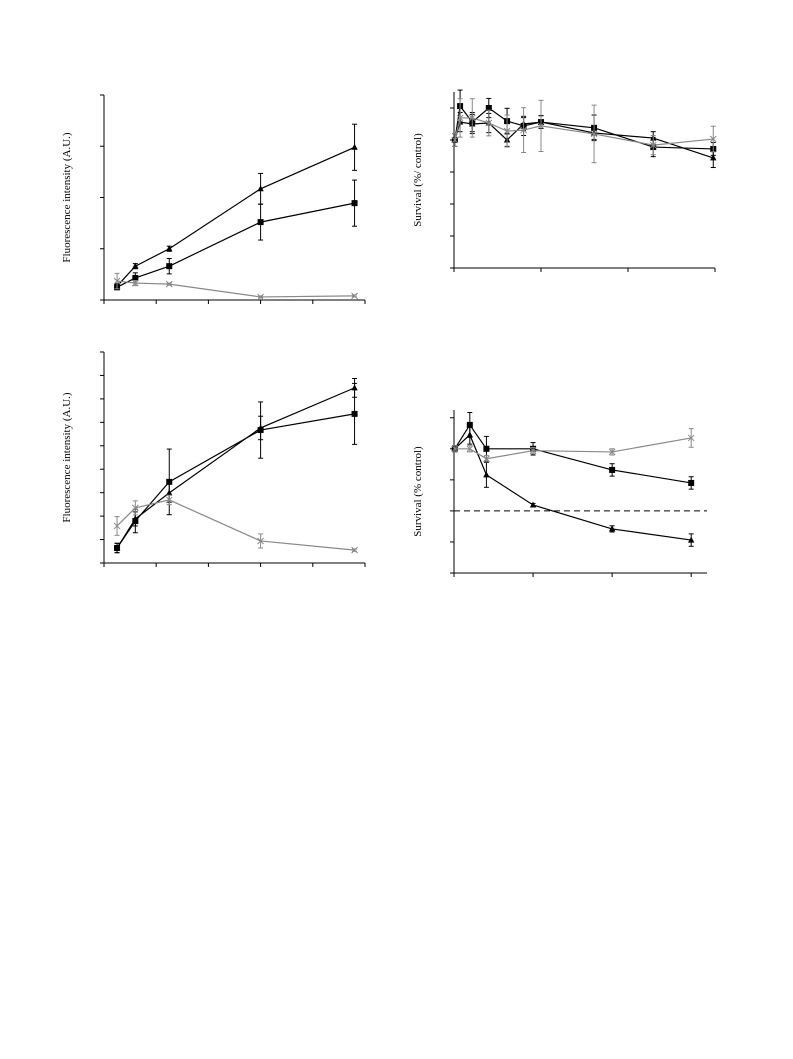  What do you see at coordinates (564, 180) in the screenshot?
I see `chart: Survival (%/ control)` at bounding box center [564, 180].